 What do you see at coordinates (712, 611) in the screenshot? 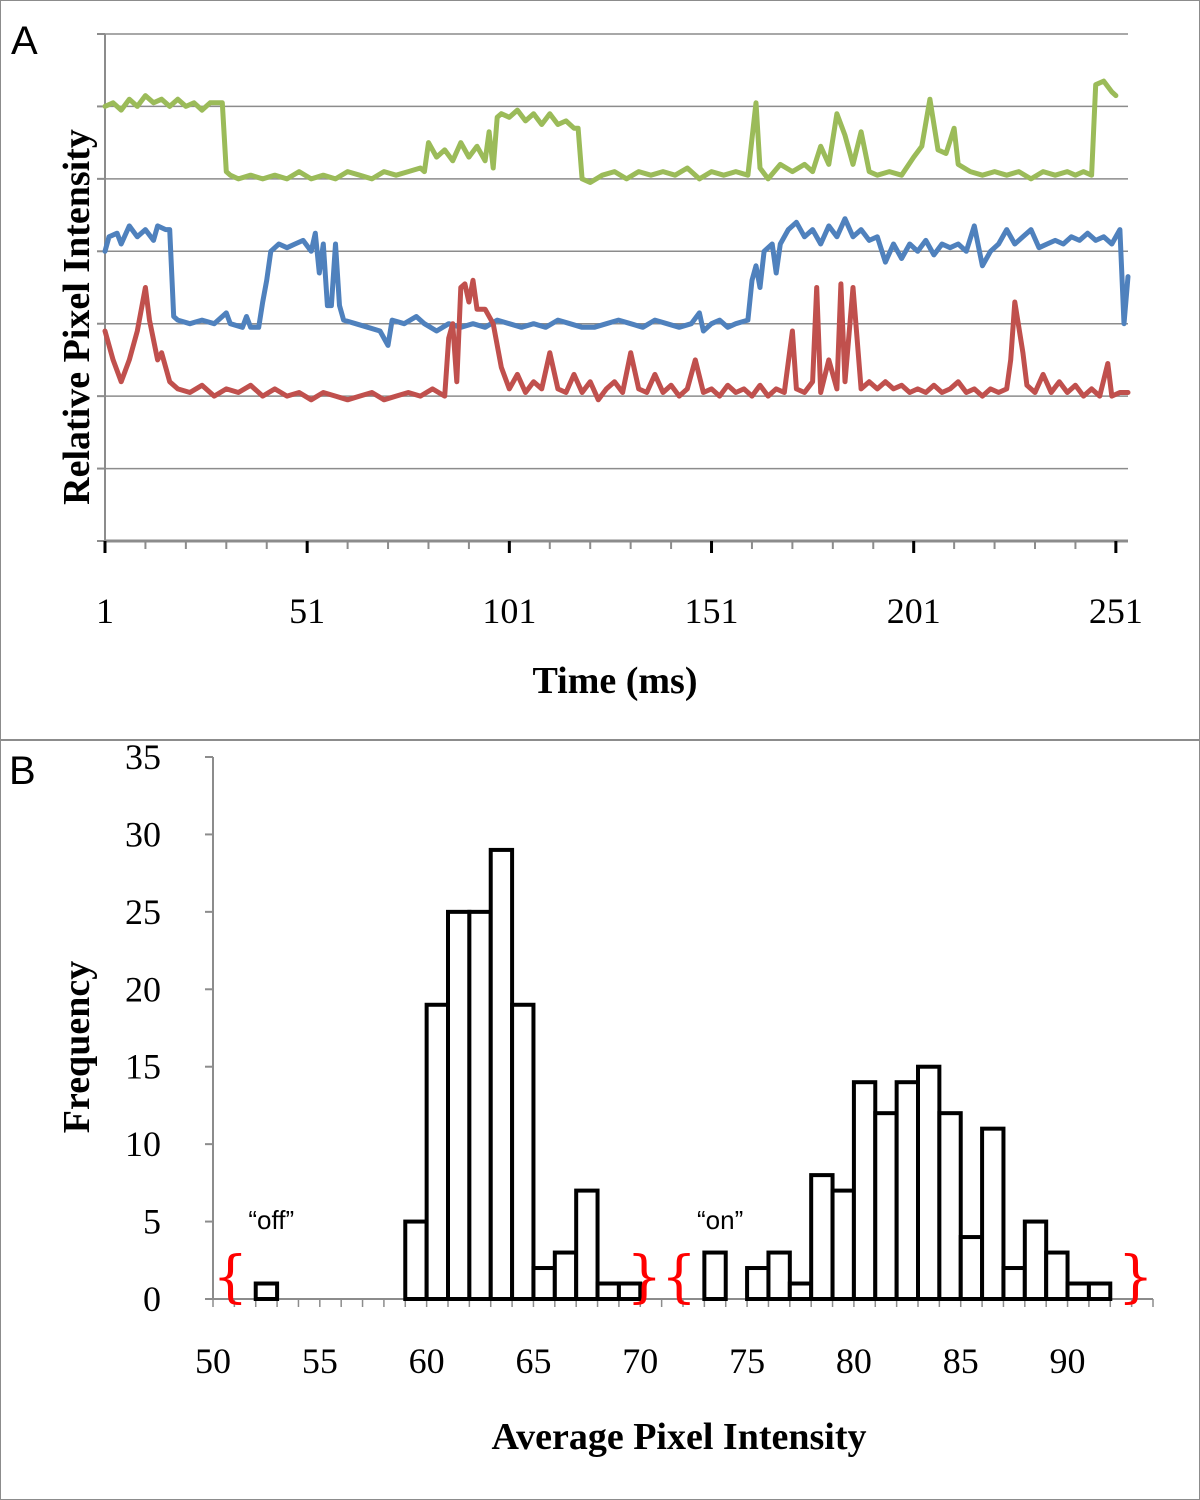
I see `x-tick-label: 151` at bounding box center [712, 611].